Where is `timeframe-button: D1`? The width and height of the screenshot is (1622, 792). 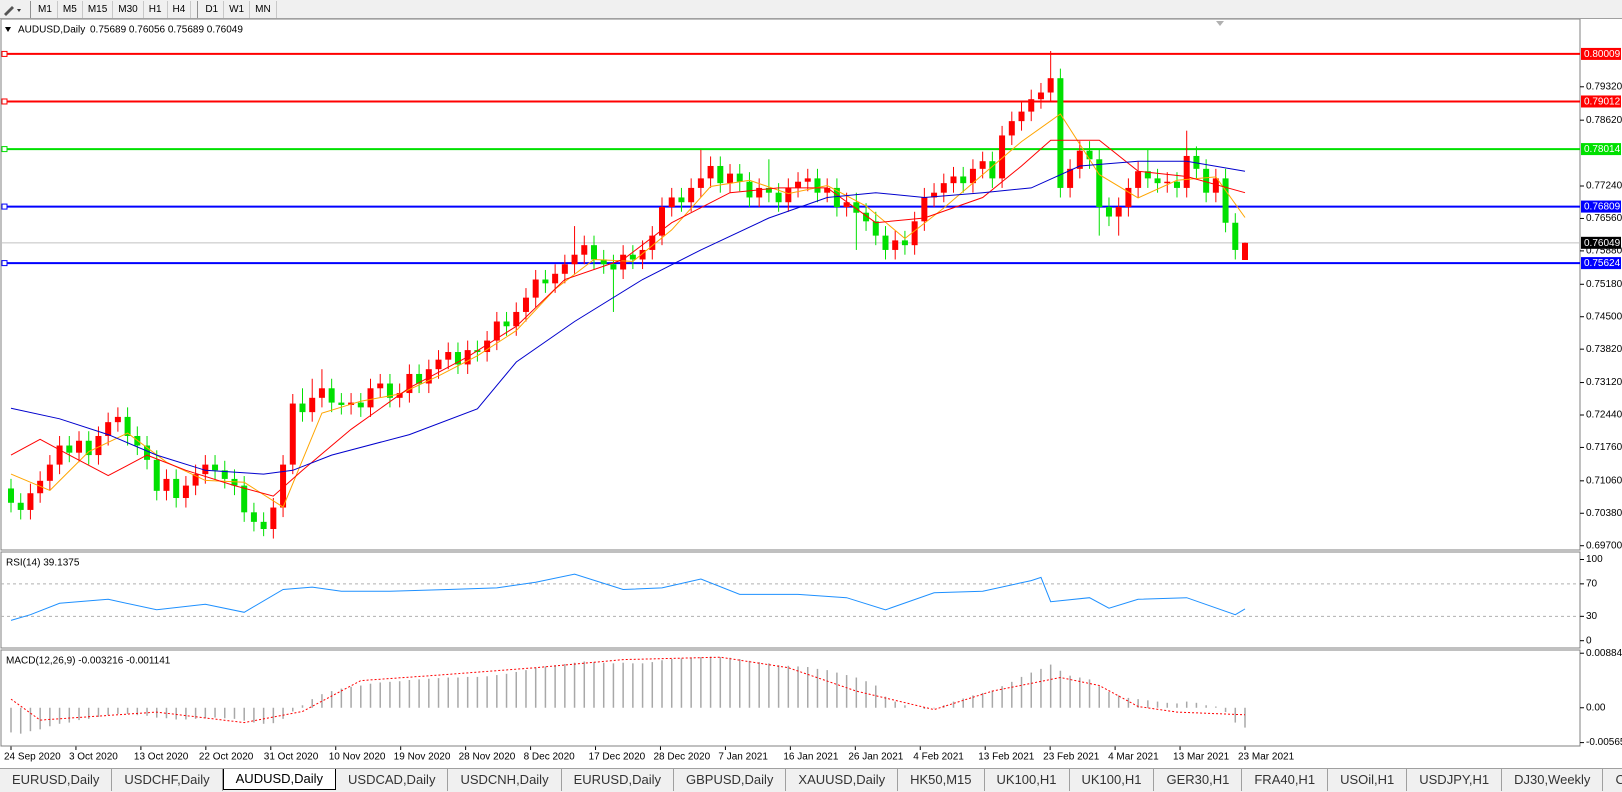 timeframe-button: D1 is located at coordinates (212, 9).